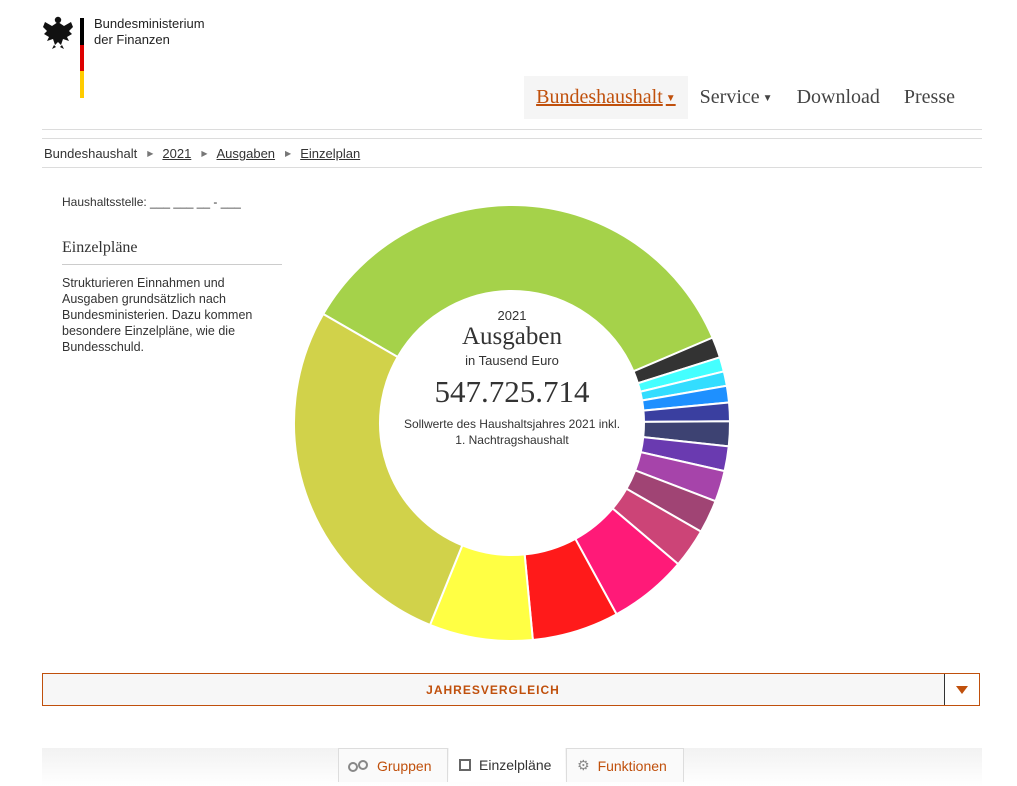 The image size is (1017, 786). Describe the element at coordinates (100, 247) in the screenshot. I see `sidebar-title: Einzelpläne` at that location.